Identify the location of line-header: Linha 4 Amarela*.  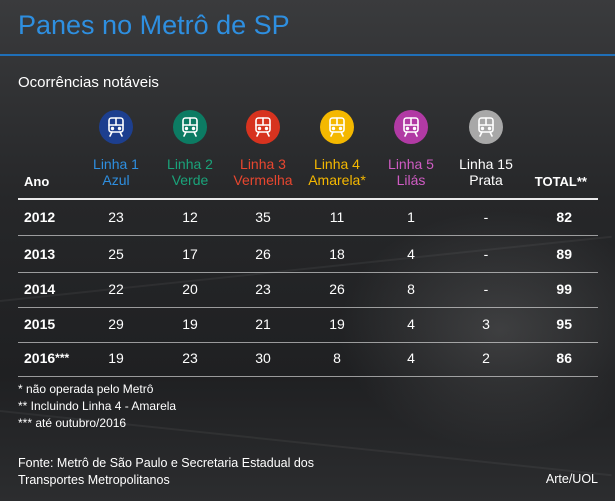
(337, 172).